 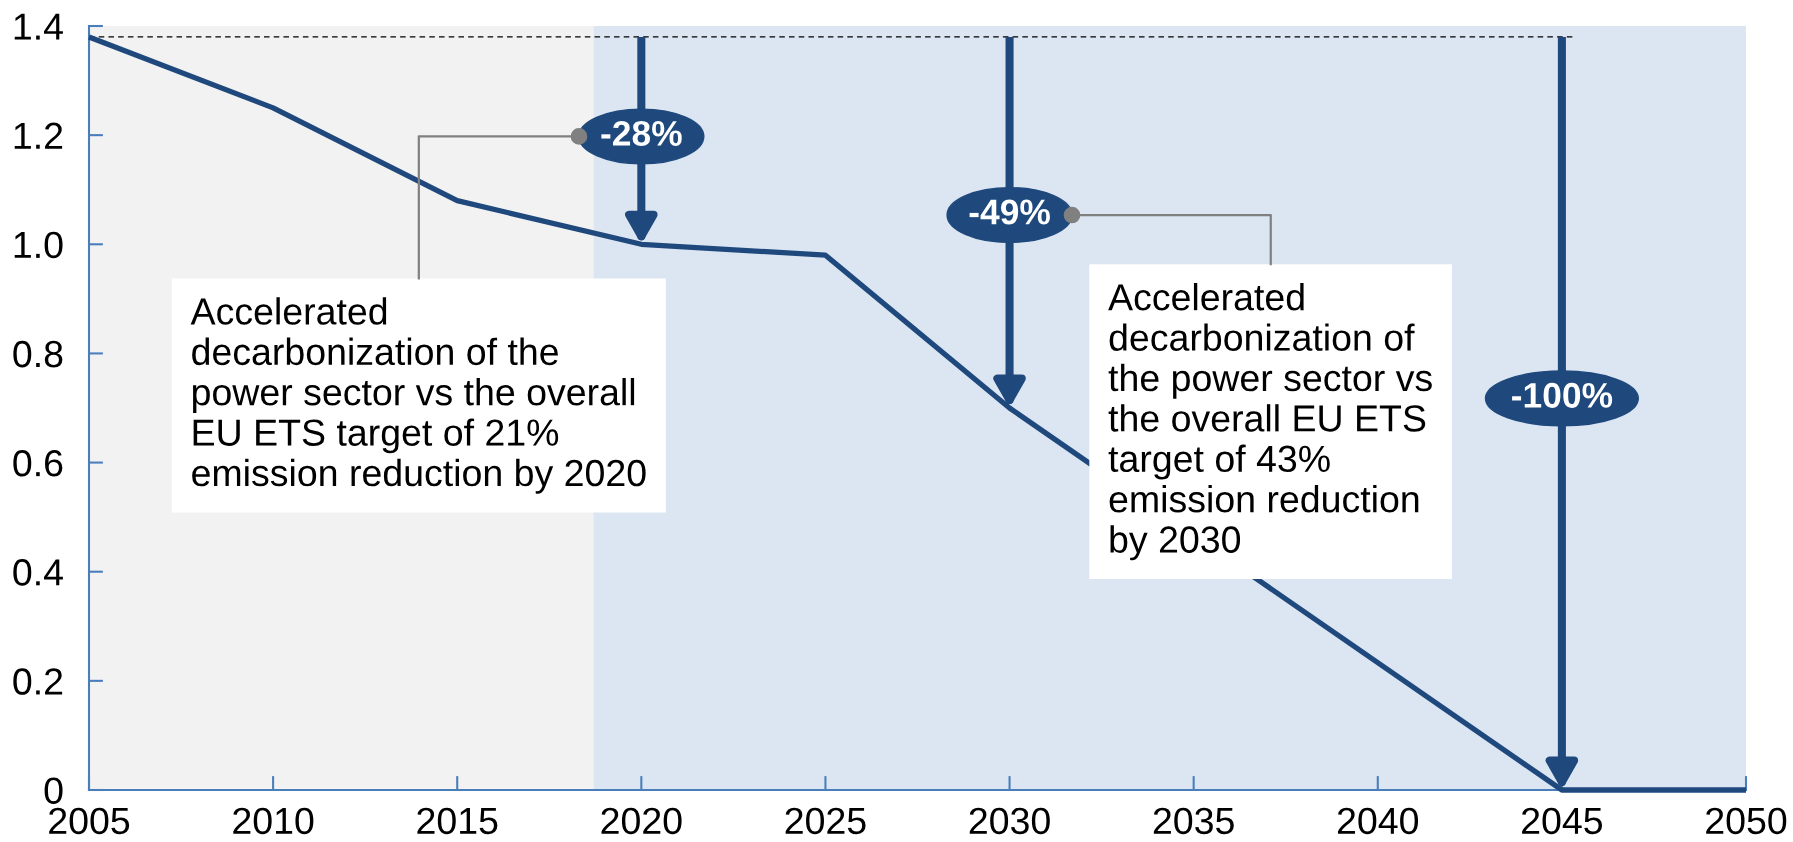 What do you see at coordinates (418, 395) in the screenshot?
I see `annotation: Accelerated decarbonization of the power sector vs the overall EU ETS target of 21% emission reduction by 2020` at bounding box center [418, 395].